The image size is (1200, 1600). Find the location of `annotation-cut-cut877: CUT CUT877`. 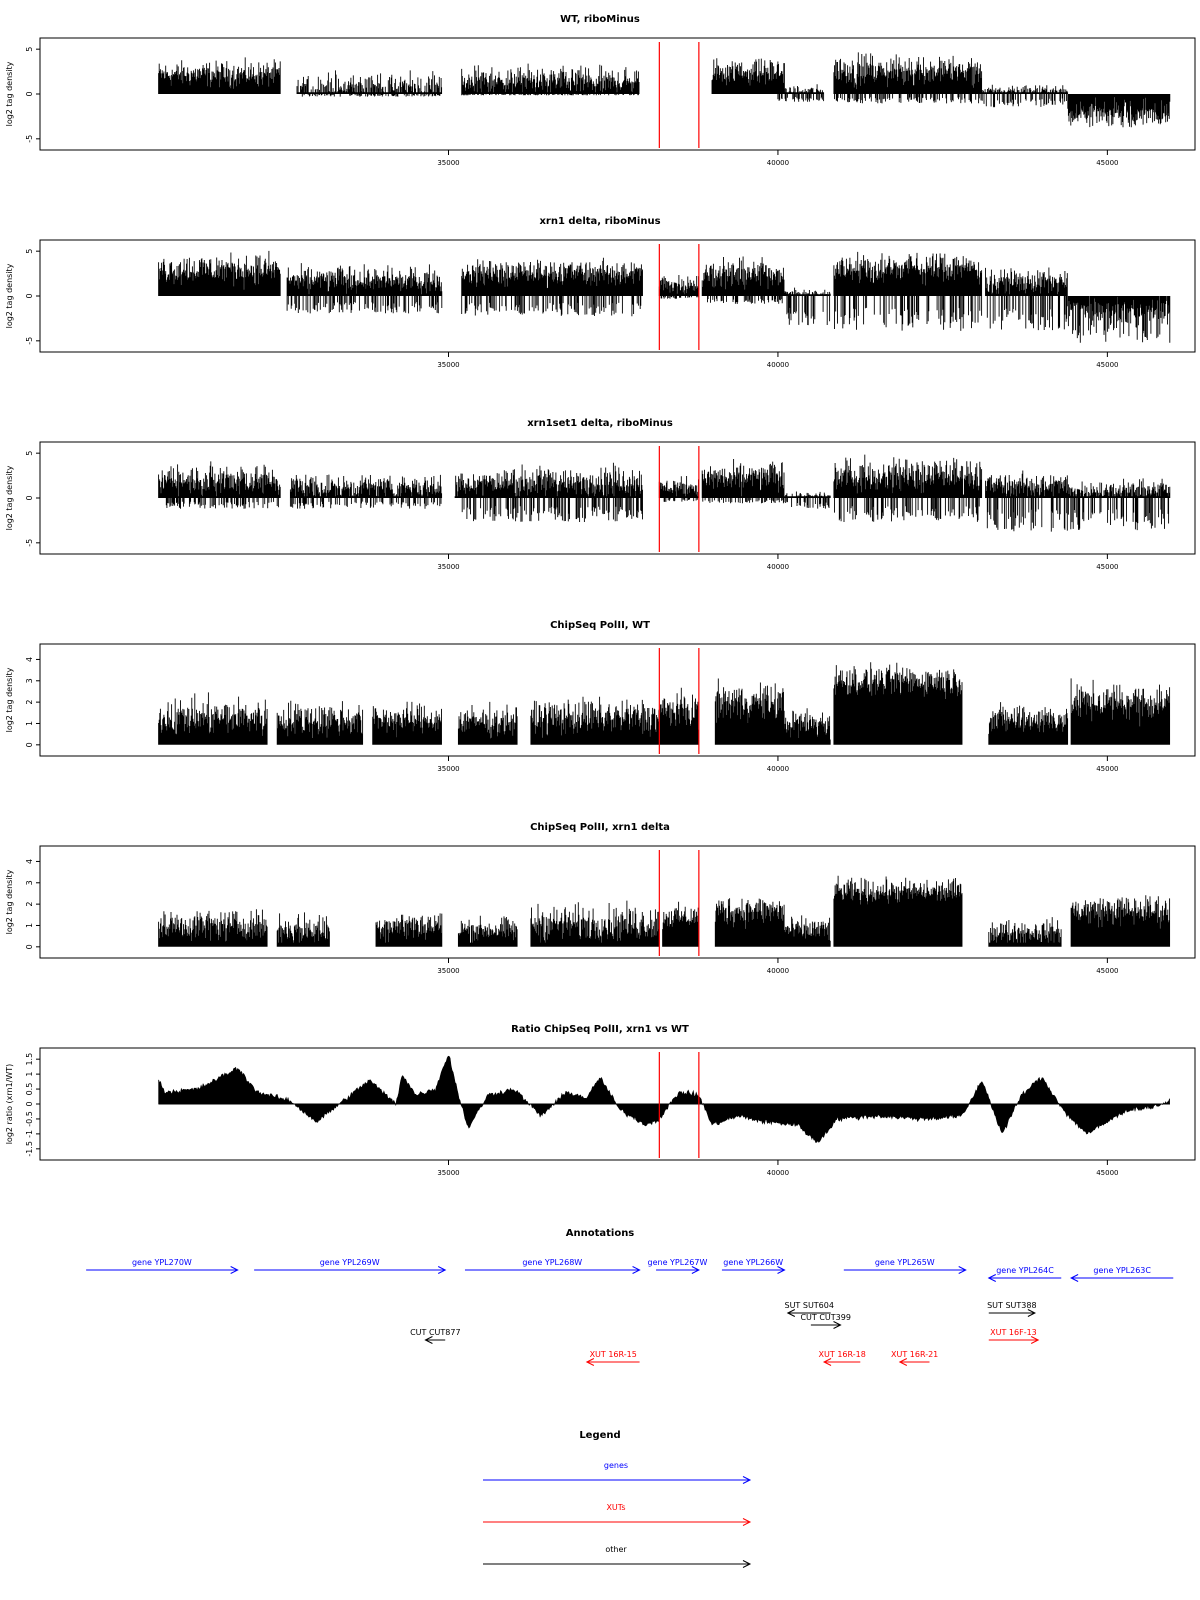

annotation-cut-cut877: CUT CUT877 is located at coordinates (435, 1336).